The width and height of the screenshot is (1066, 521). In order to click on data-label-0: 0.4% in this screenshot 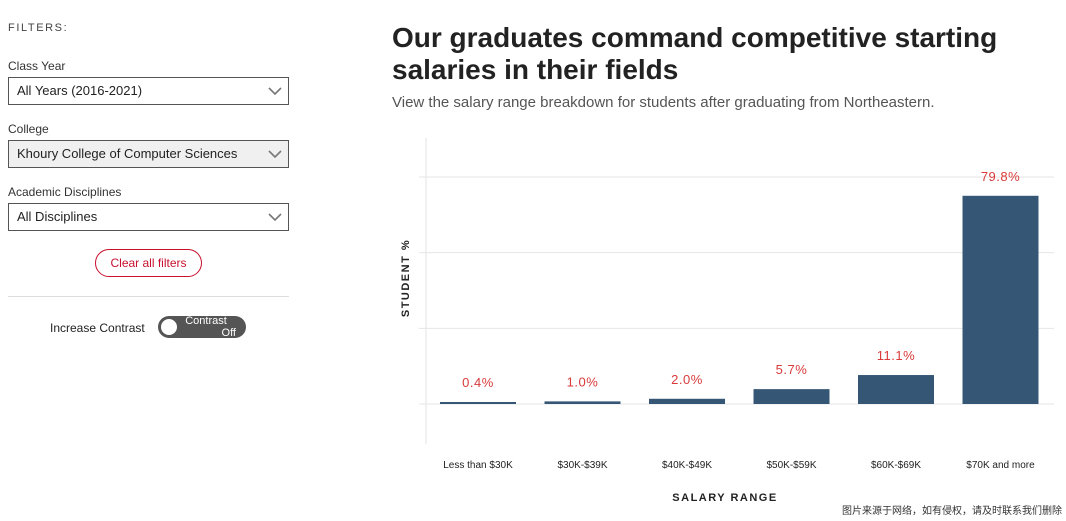, I will do `click(478, 382)`.